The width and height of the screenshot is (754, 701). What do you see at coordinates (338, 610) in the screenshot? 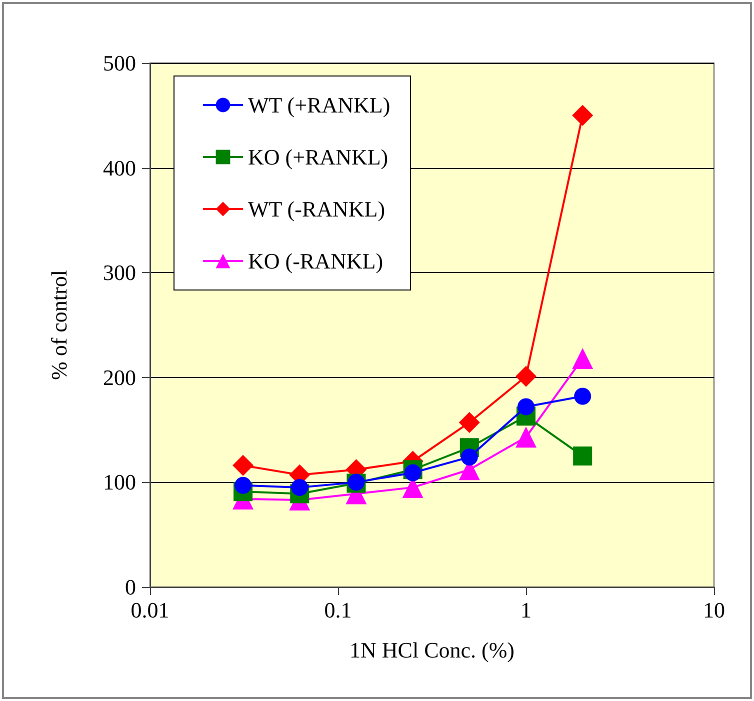
I see `x-tick-label: 0.1` at bounding box center [338, 610].